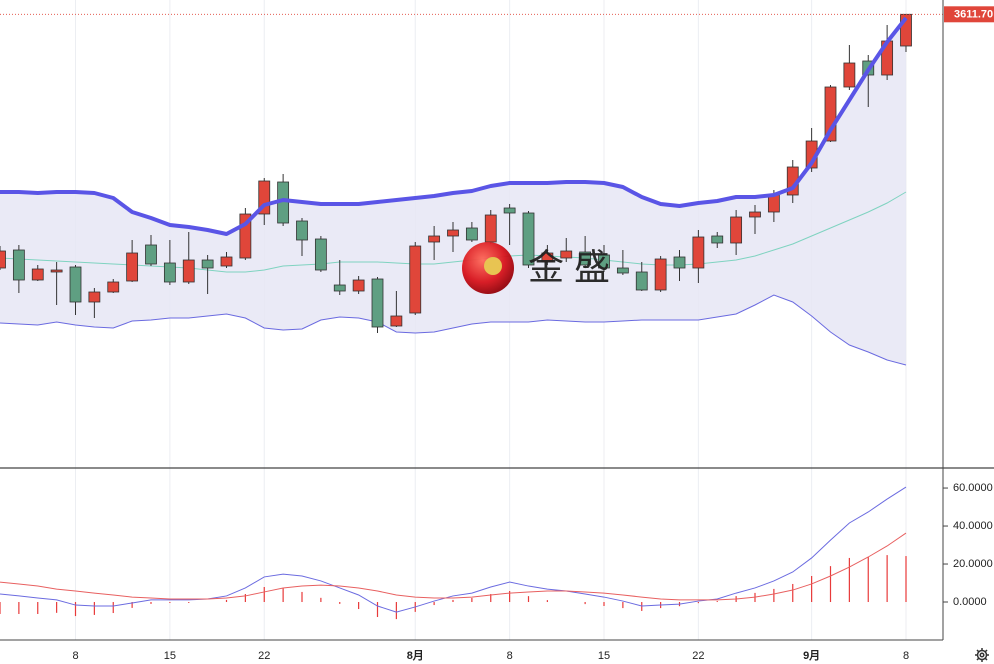 The width and height of the screenshot is (994, 664). Describe the element at coordinates (493, 266) in the screenshot. I see `logo-coin` at that location.